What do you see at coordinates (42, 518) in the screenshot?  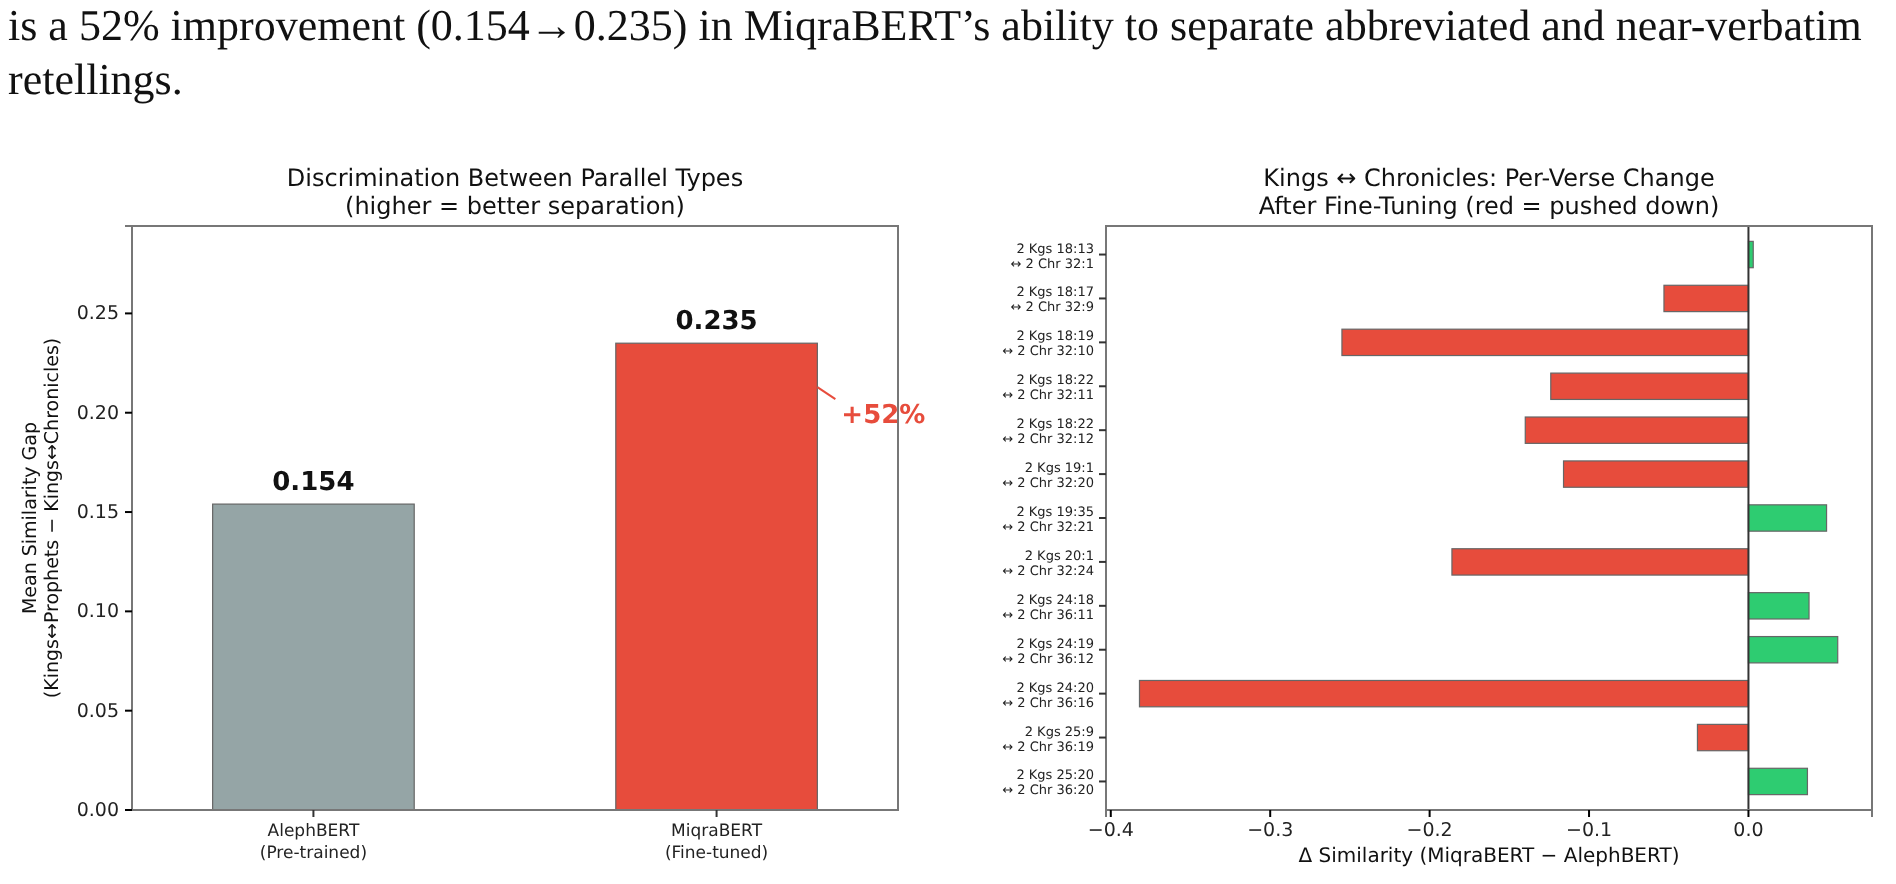 I see `y-axis-title: Mean Similarity Gap (Kings↔Prophets − Kings↔Chronicles)` at bounding box center [42, 518].